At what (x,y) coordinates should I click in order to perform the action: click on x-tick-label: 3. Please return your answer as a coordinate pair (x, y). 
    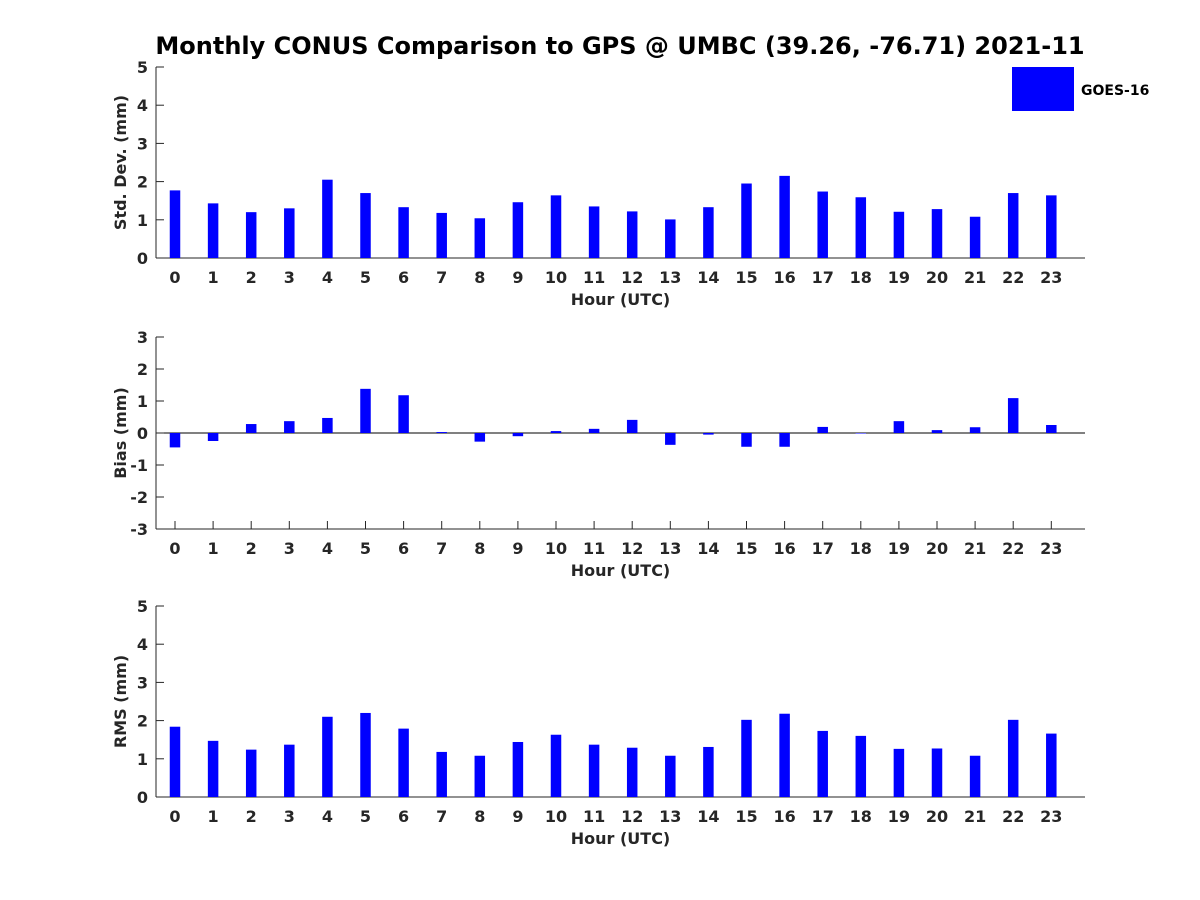
    Looking at the image, I should click on (289, 277).